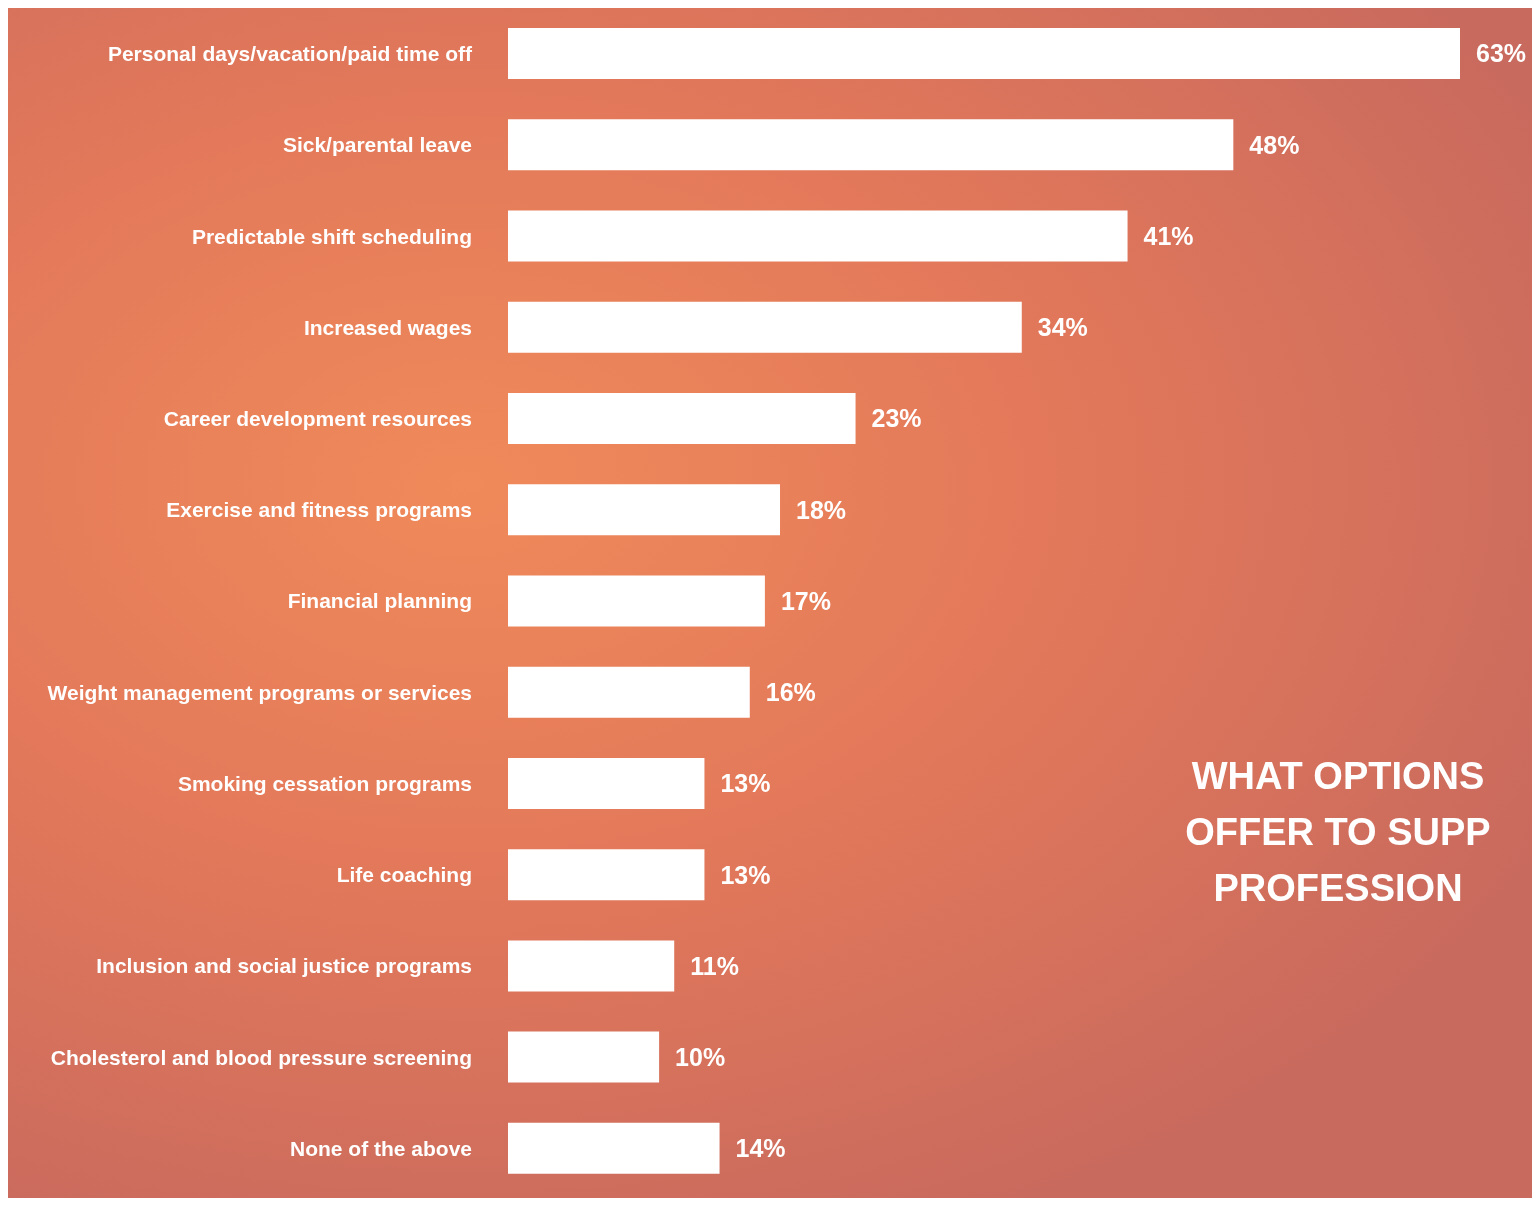 Image resolution: width=1540 pixels, height=1208 pixels. Describe the element at coordinates (377, 145) in the screenshot. I see `y-tick-label: Sick/parental leave` at that location.